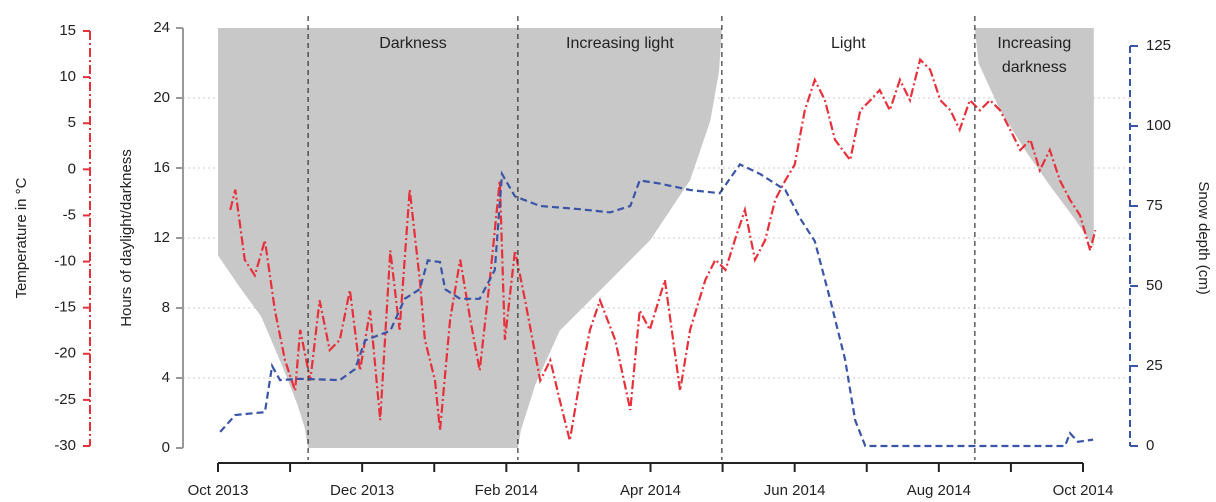 The height and width of the screenshot is (502, 1216). What do you see at coordinates (506, 490) in the screenshot?
I see `x-tick-label: Feb 2014` at bounding box center [506, 490].